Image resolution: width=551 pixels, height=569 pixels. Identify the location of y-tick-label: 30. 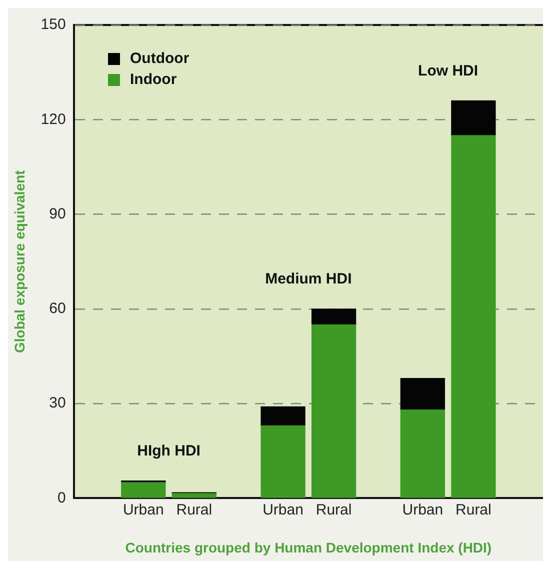
(57, 403).